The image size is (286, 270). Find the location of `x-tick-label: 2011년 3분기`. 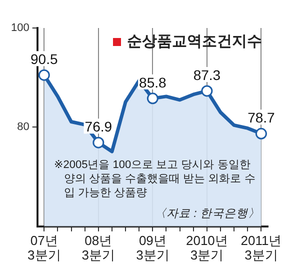

x-tick-label: 2011년 3분기 is located at coordinates (261, 247).